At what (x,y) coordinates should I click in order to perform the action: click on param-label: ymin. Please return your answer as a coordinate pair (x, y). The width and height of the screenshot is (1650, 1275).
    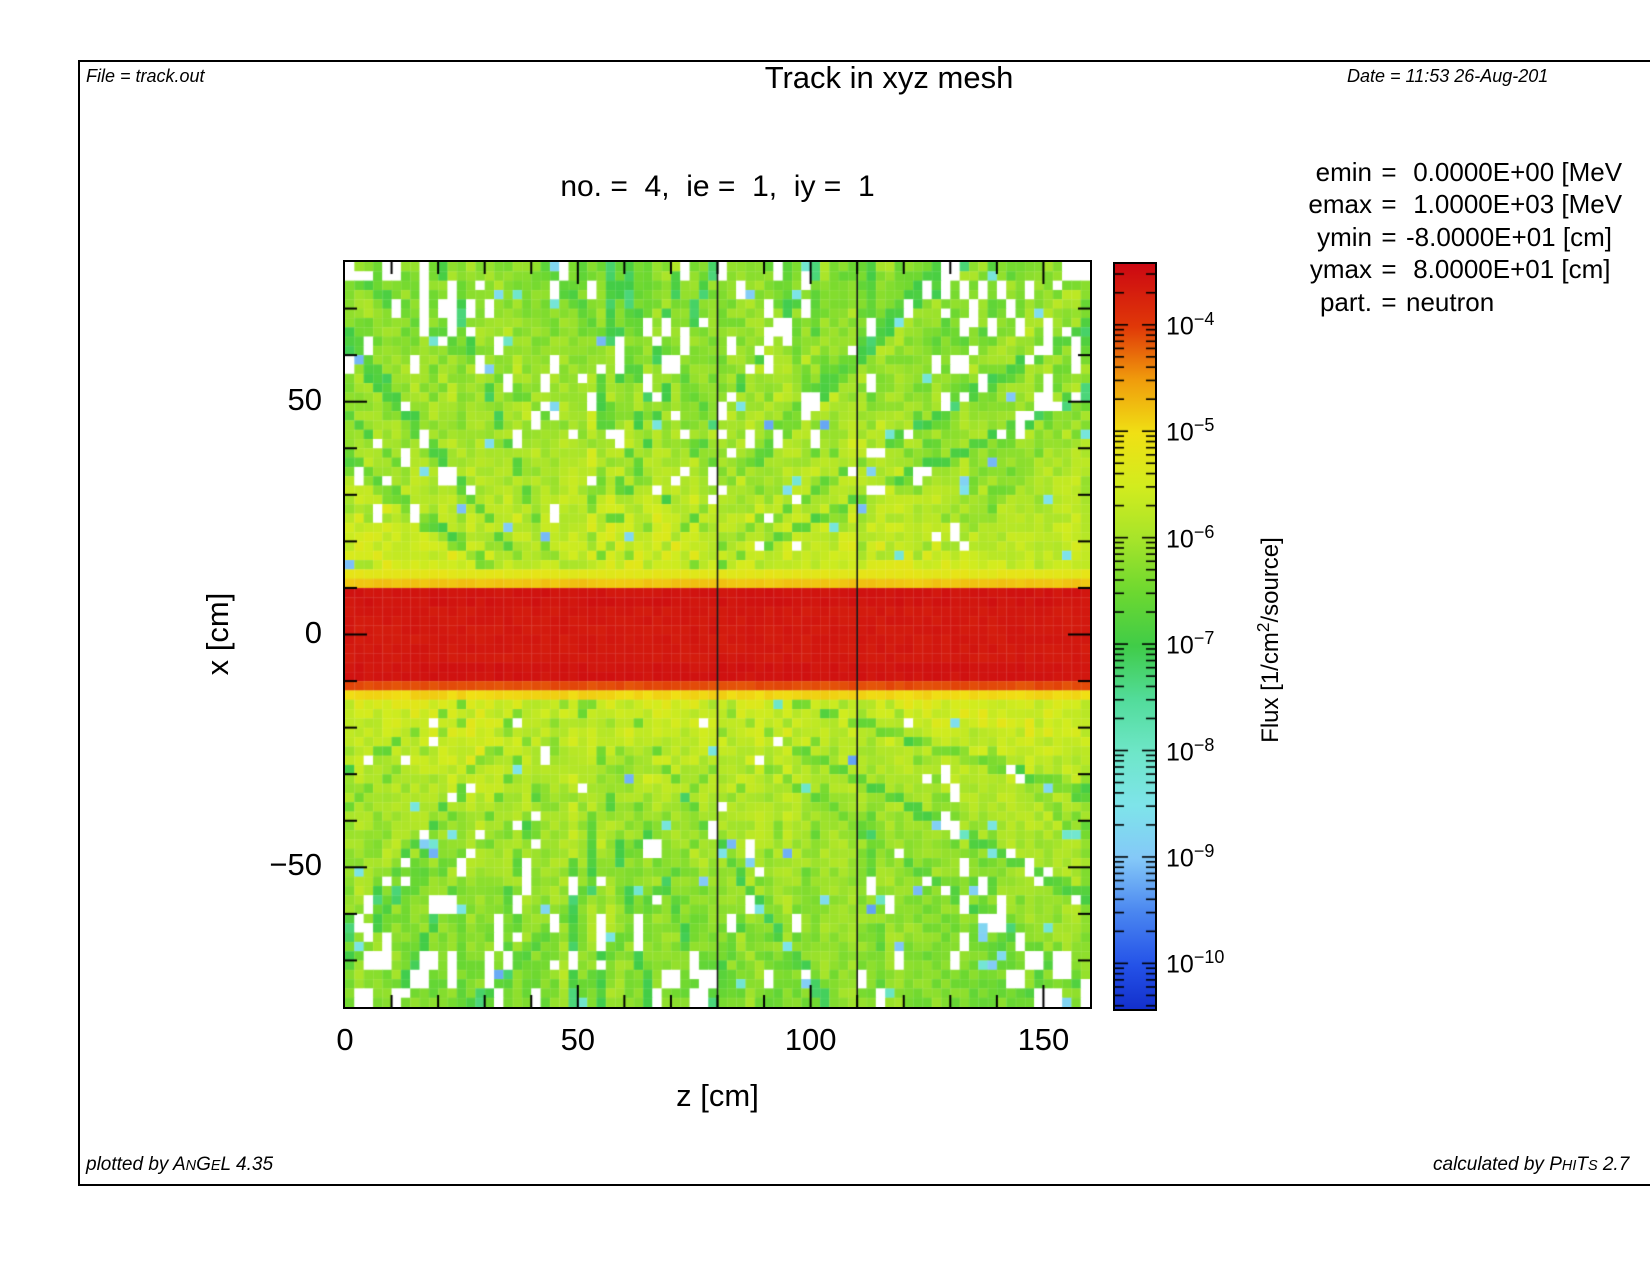
    Looking at the image, I should click on (1344, 236).